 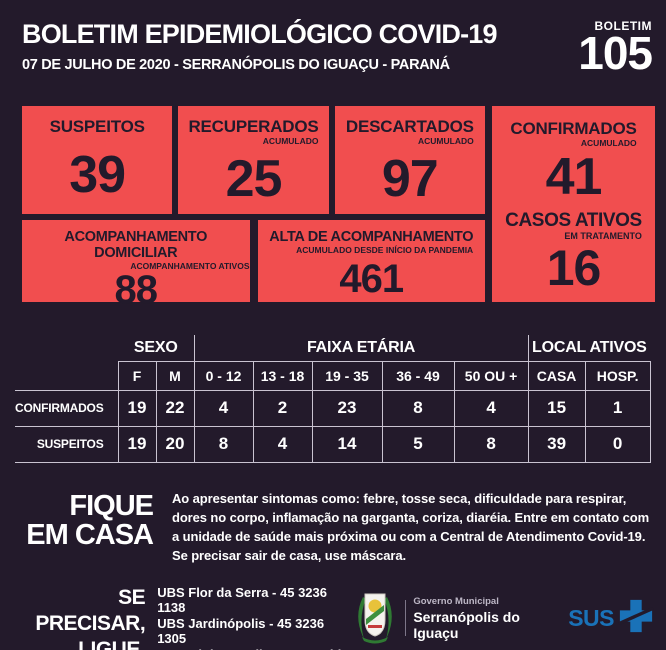 I want to click on table-cell: 14, so click(x=347, y=444).